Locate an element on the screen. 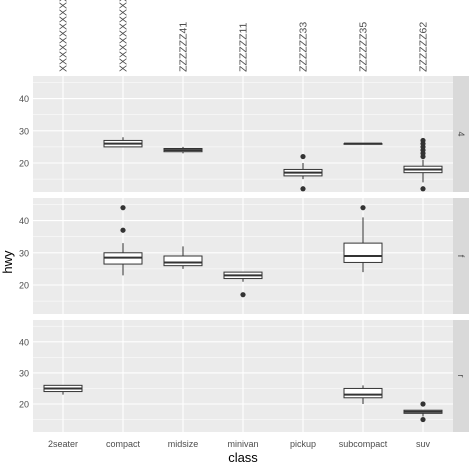 This screenshot has width=474, height=466. x-tick-label: suv is located at coordinates (423, 444).